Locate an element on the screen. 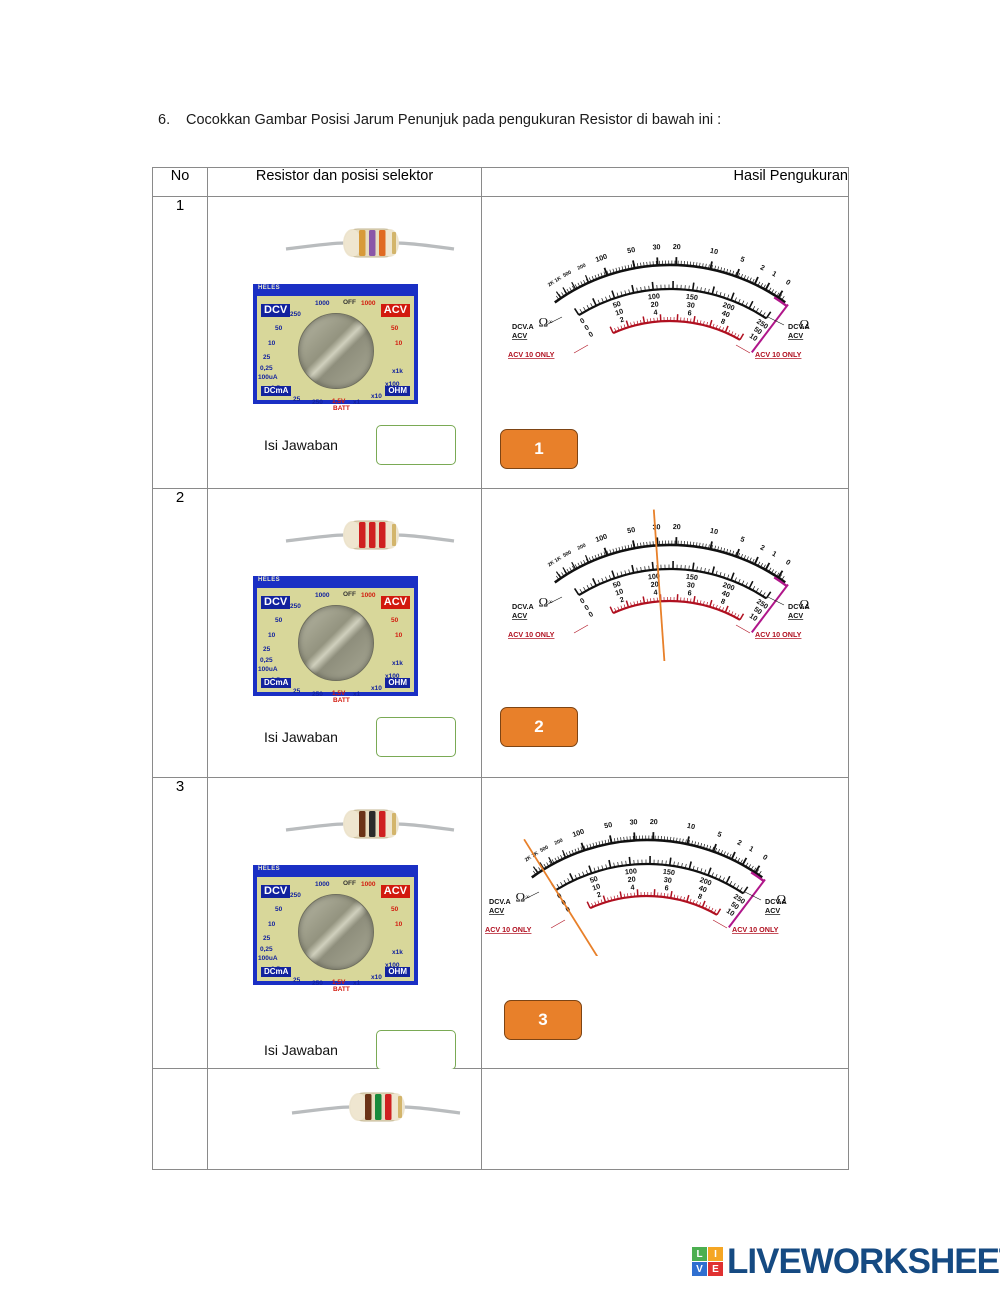  dial-region-dcv: DCV is located at coordinates (276, 891).